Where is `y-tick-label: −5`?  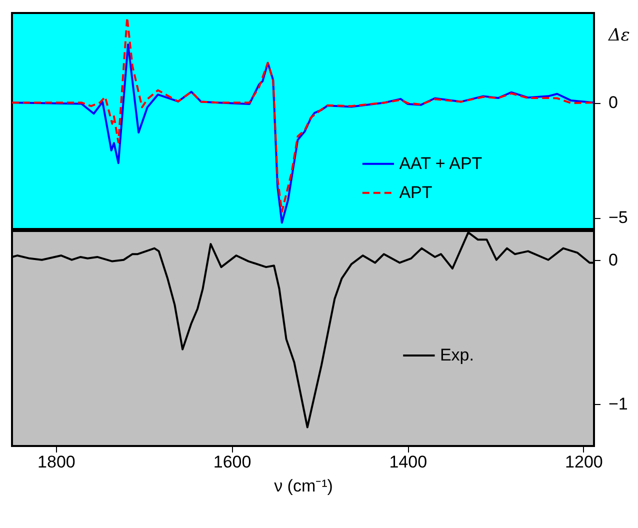
y-tick-label: −5 is located at coordinates (618, 218).